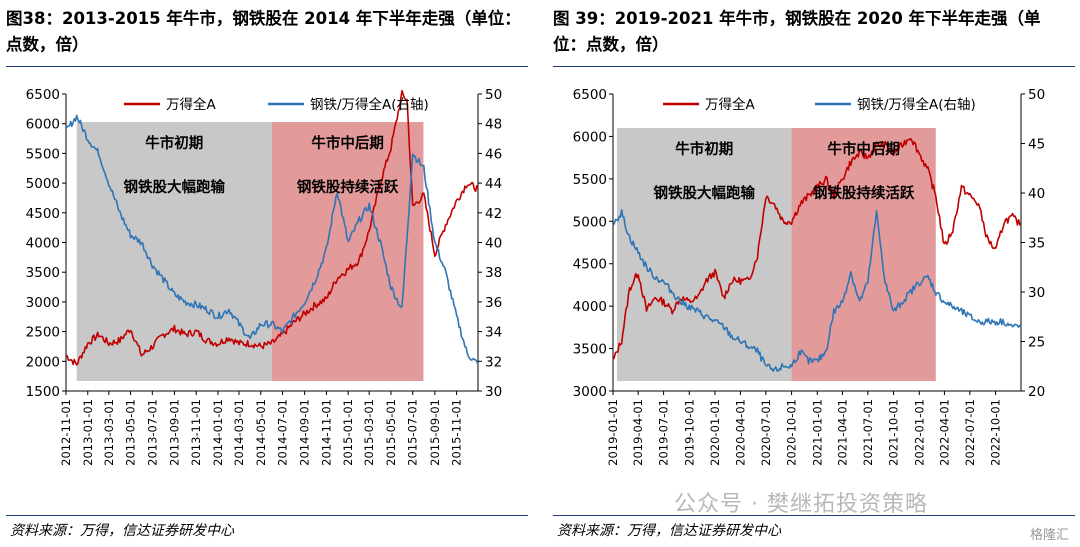 The width and height of the screenshot is (1080, 547). Describe the element at coordinates (740, 432) in the screenshot. I see `x-tick-label: 2020-04-01` at that location.